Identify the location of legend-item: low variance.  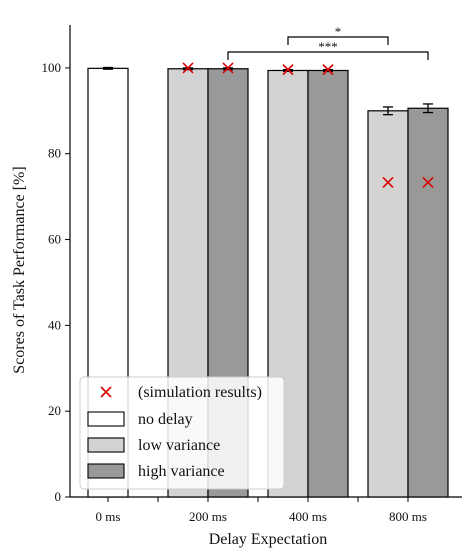
(153, 445).